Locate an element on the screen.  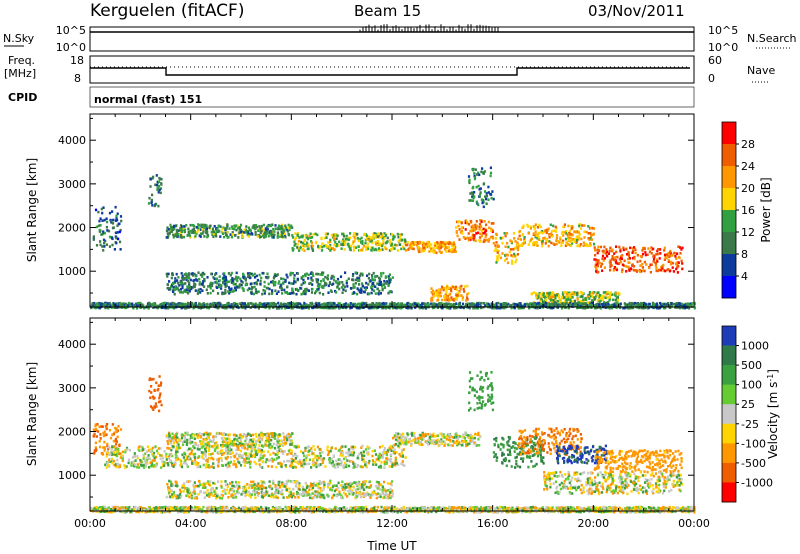
freq-trace is located at coordinates (390, 71).